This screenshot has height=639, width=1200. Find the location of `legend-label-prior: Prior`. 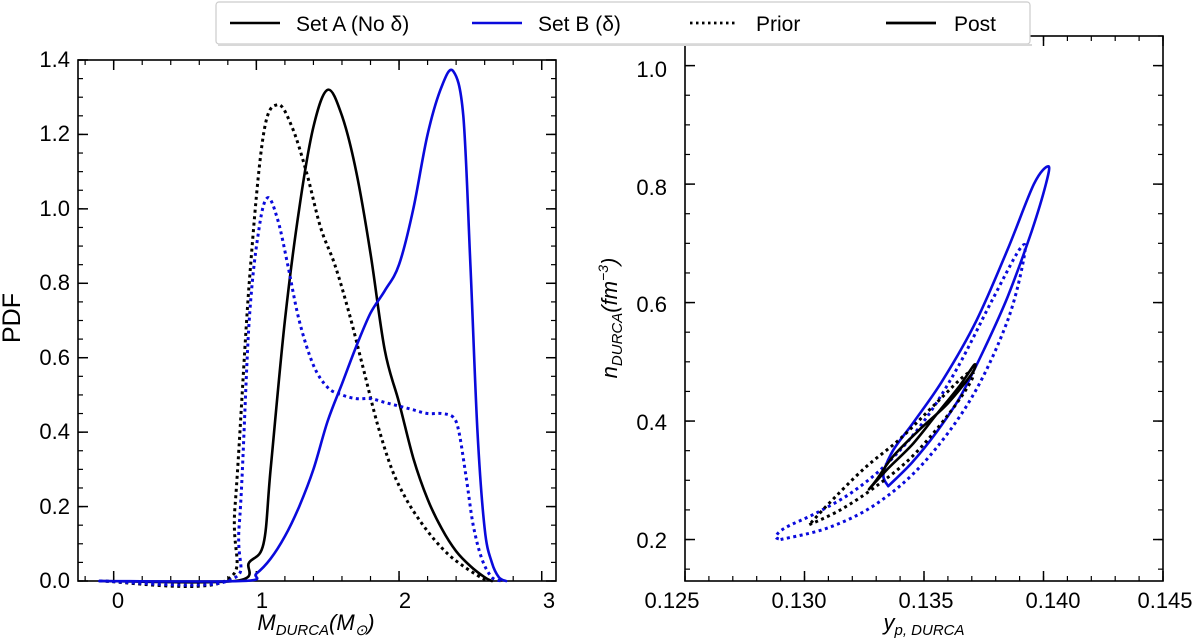

legend-label-prior: Prior is located at coordinates (778, 24).